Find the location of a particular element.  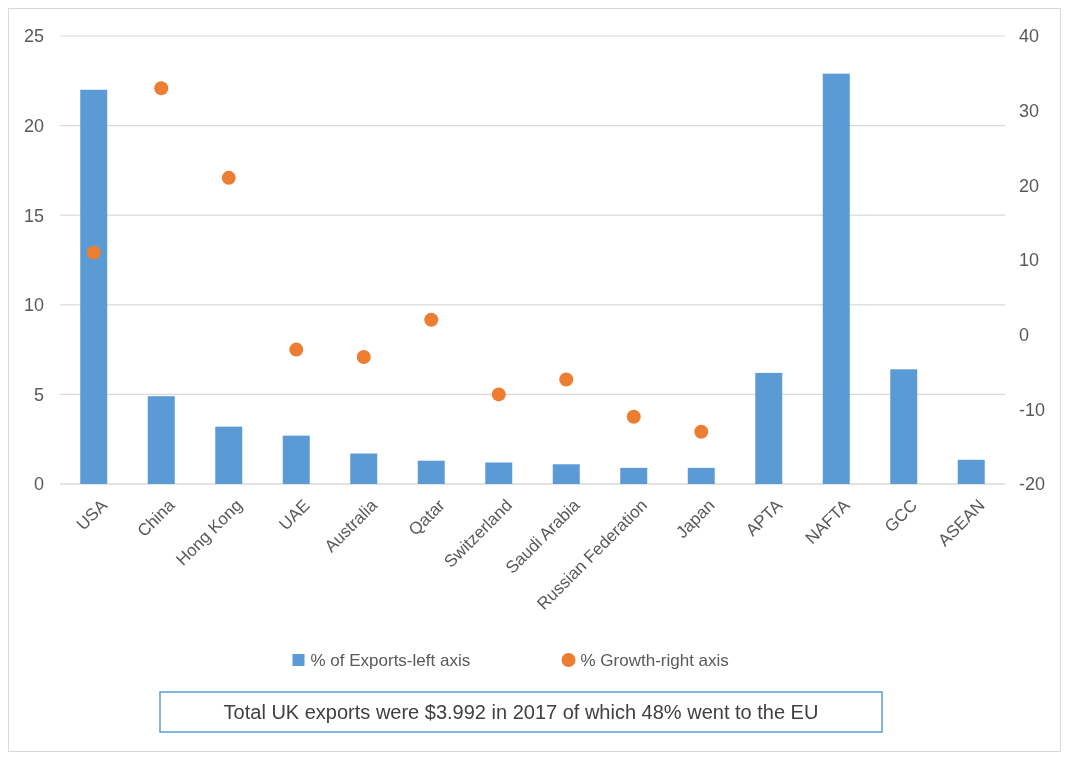

y2-tick-label: 10 is located at coordinates (1029, 260).